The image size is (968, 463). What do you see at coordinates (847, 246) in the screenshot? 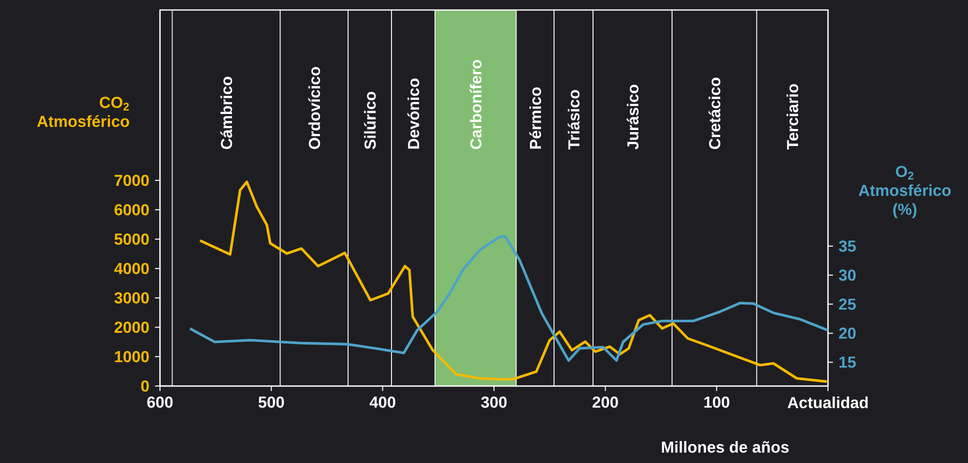
I see `y2-tick-label: 35` at bounding box center [847, 246].